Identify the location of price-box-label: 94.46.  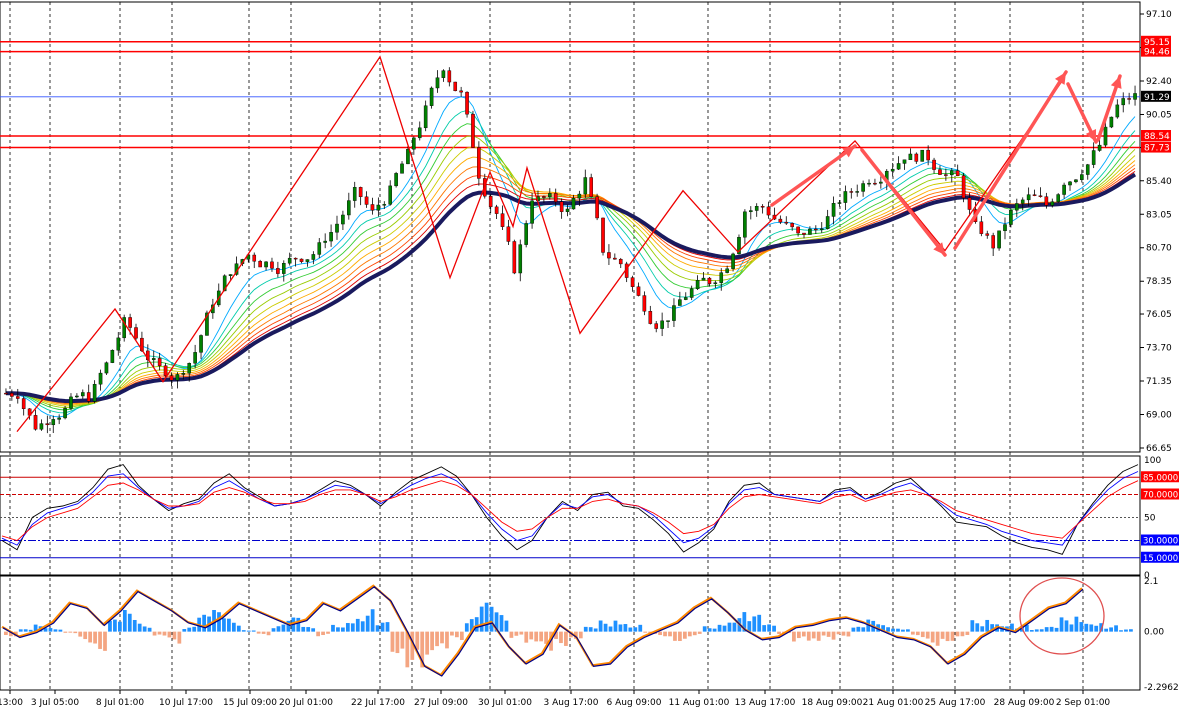
(1157, 53).